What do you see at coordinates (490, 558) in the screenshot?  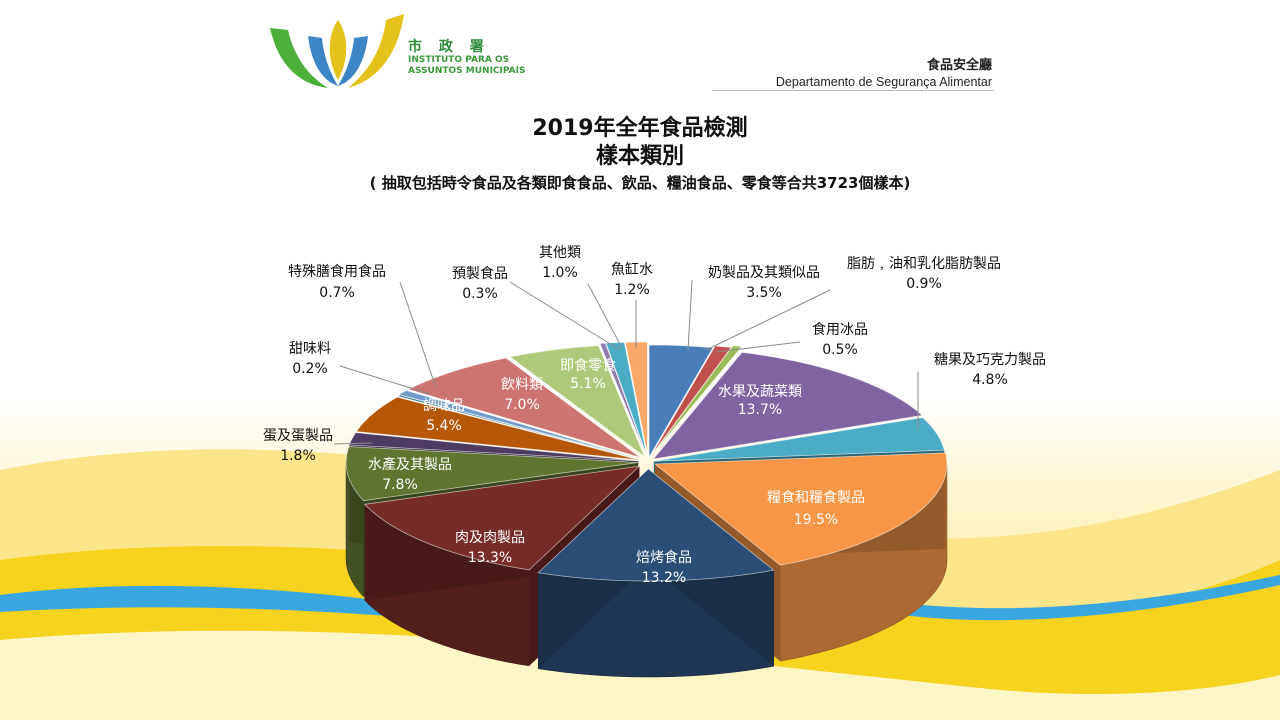 I see `slice-value-label: 13.3%` at bounding box center [490, 558].